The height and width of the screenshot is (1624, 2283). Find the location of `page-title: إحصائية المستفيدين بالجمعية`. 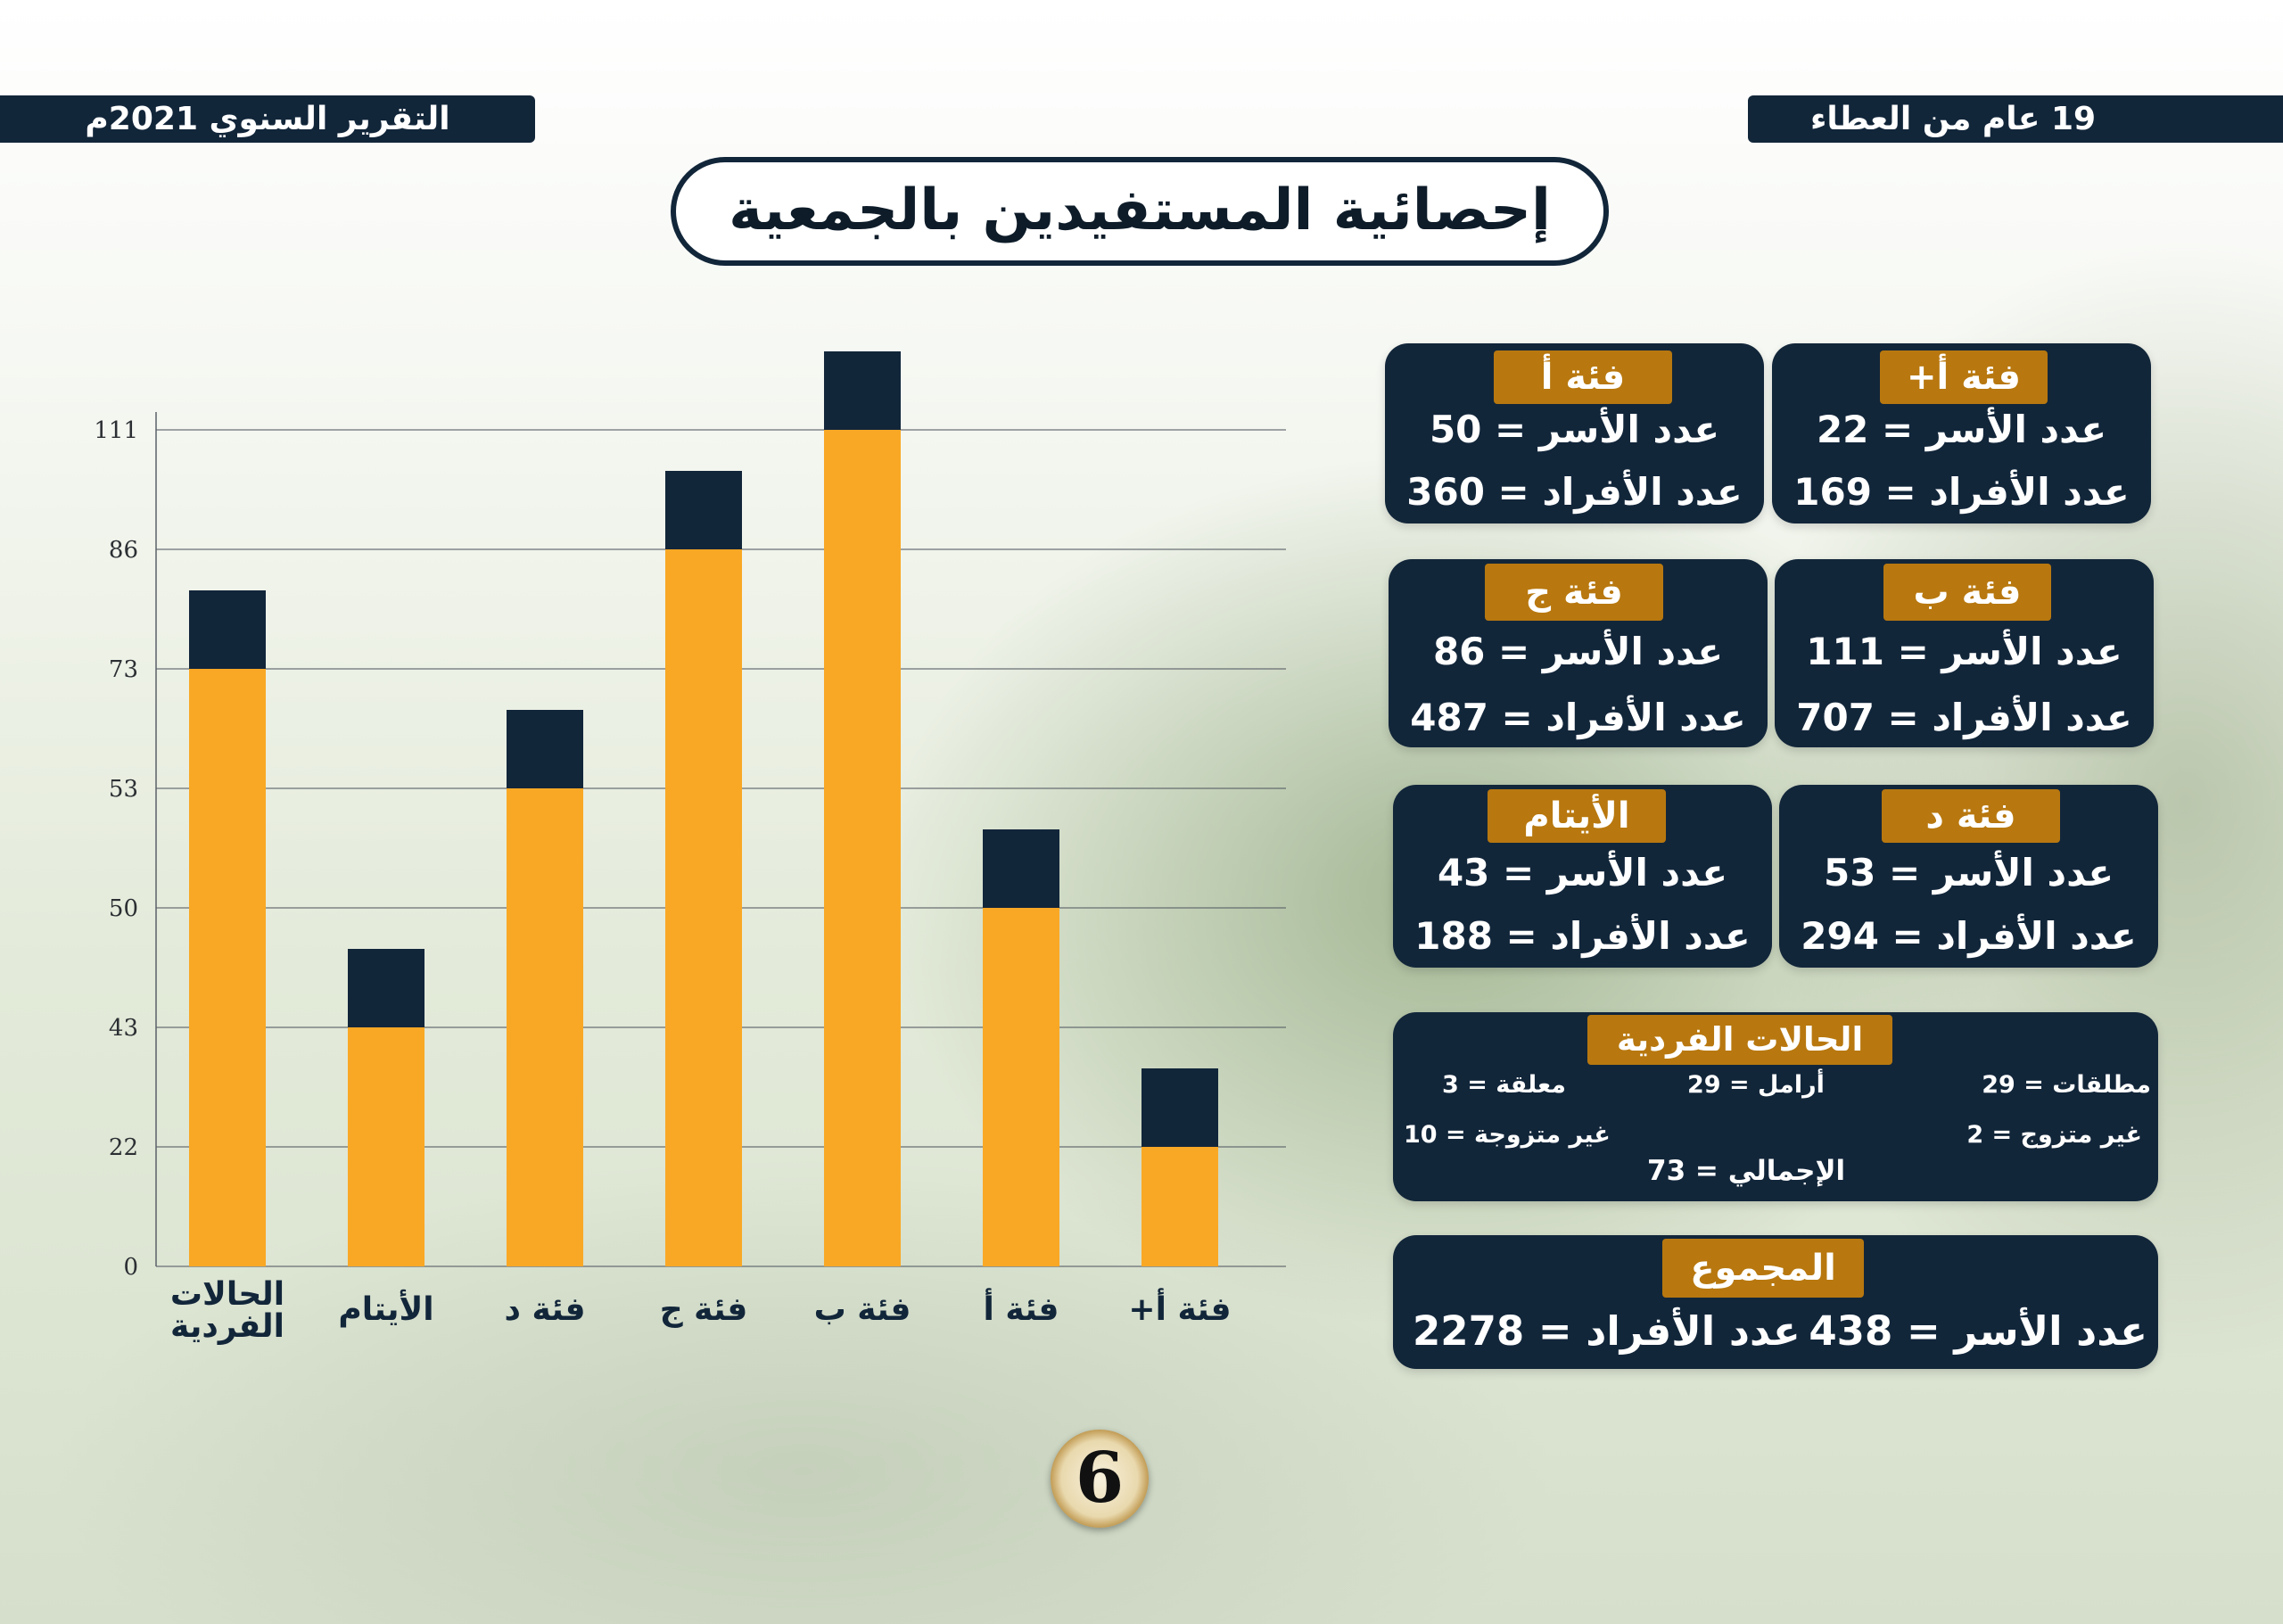

page-title: إحصائية المستفيدين بالجمعية is located at coordinates (1140, 211).